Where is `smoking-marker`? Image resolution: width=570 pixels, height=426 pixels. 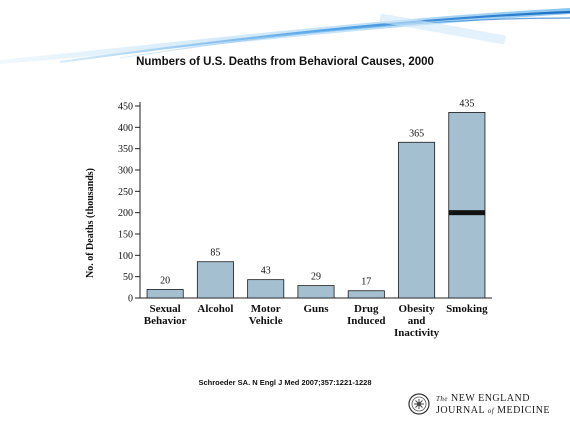 smoking-marker is located at coordinates (466, 213).